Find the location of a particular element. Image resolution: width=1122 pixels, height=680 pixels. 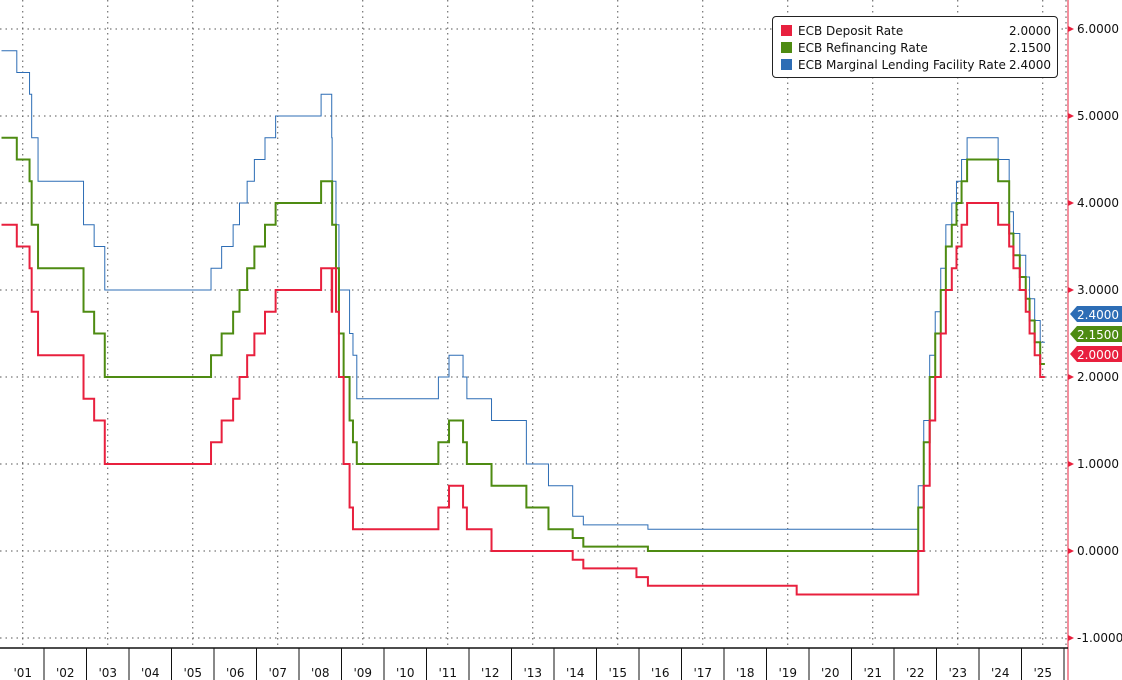

y-tick-label: 6.0000 is located at coordinates (1098, 29).